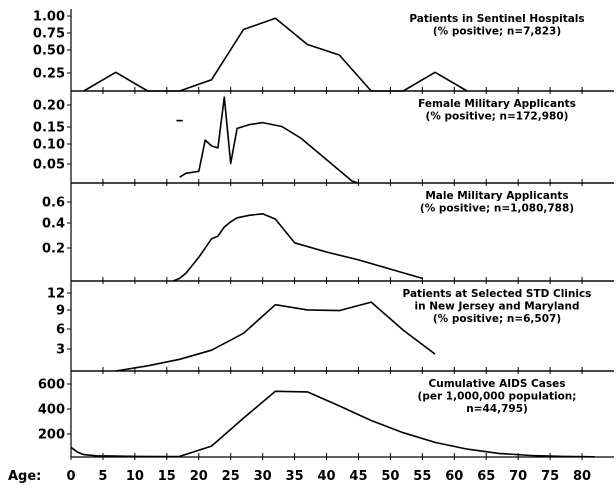  Describe the element at coordinates (60, 311) in the screenshot. I see `panel-4-y-tick-label: 9` at that location.